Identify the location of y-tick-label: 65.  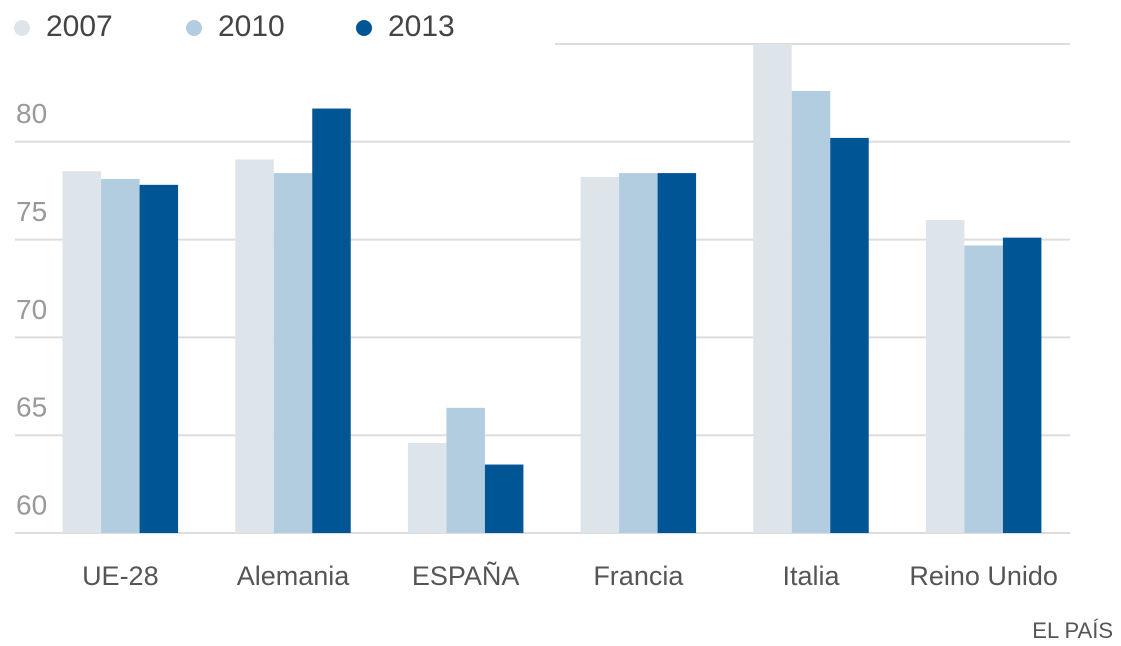
(31, 407).